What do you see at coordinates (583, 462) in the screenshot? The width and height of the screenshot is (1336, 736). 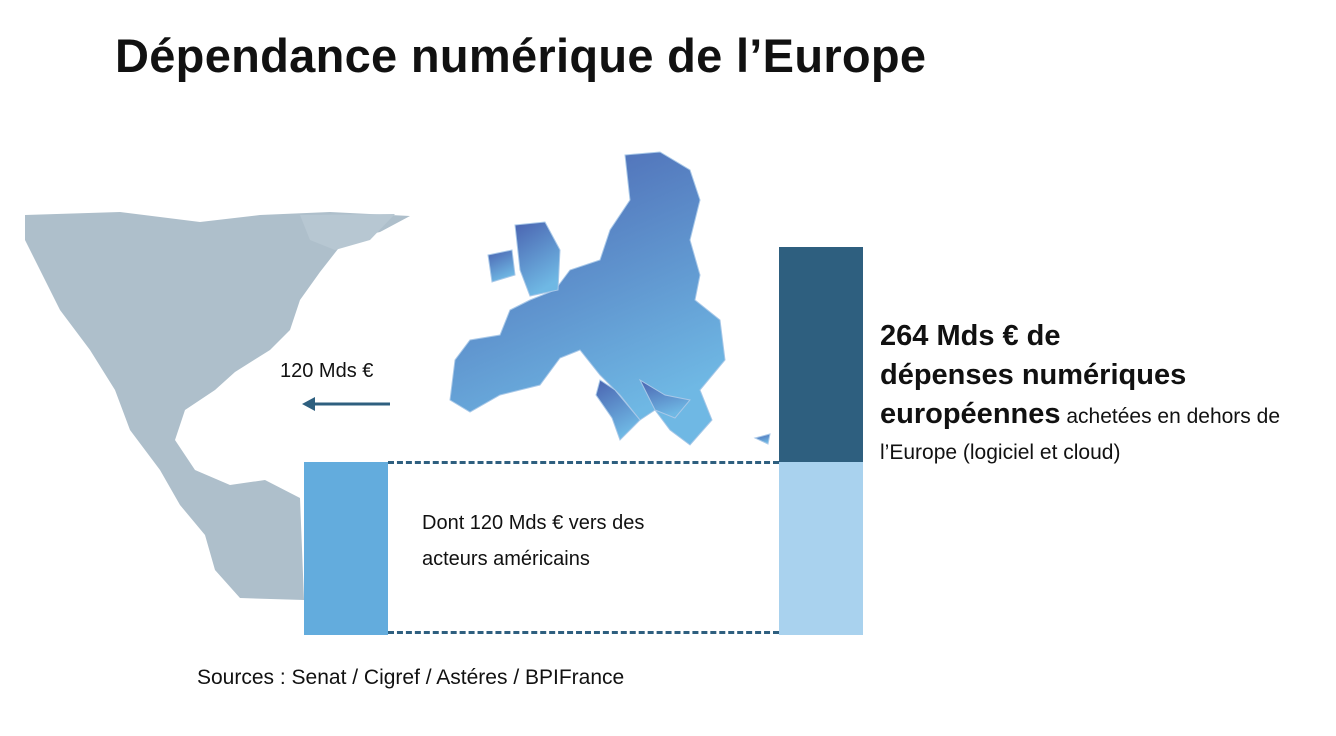 I see `dashed-line-top` at bounding box center [583, 462].